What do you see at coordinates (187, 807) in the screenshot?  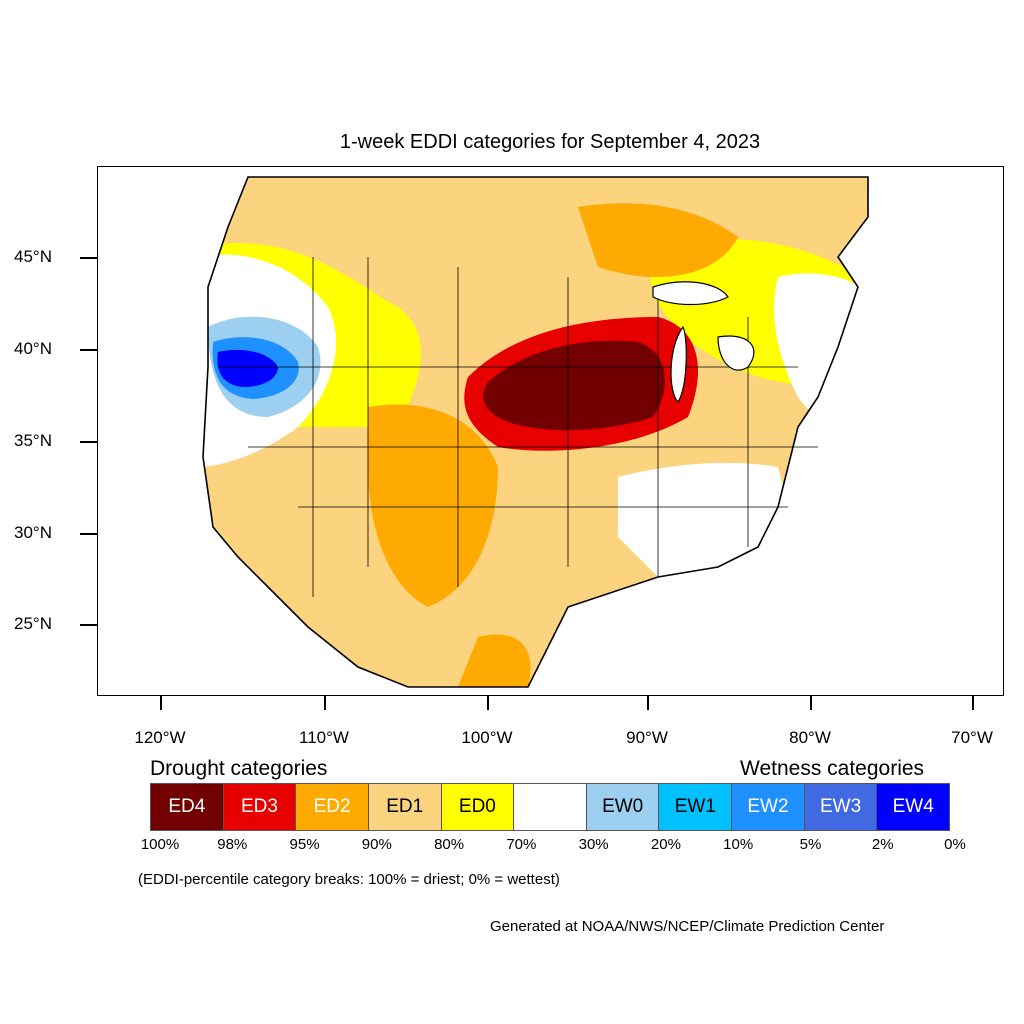 I see `legend-cell-ed4: ED4` at bounding box center [187, 807].